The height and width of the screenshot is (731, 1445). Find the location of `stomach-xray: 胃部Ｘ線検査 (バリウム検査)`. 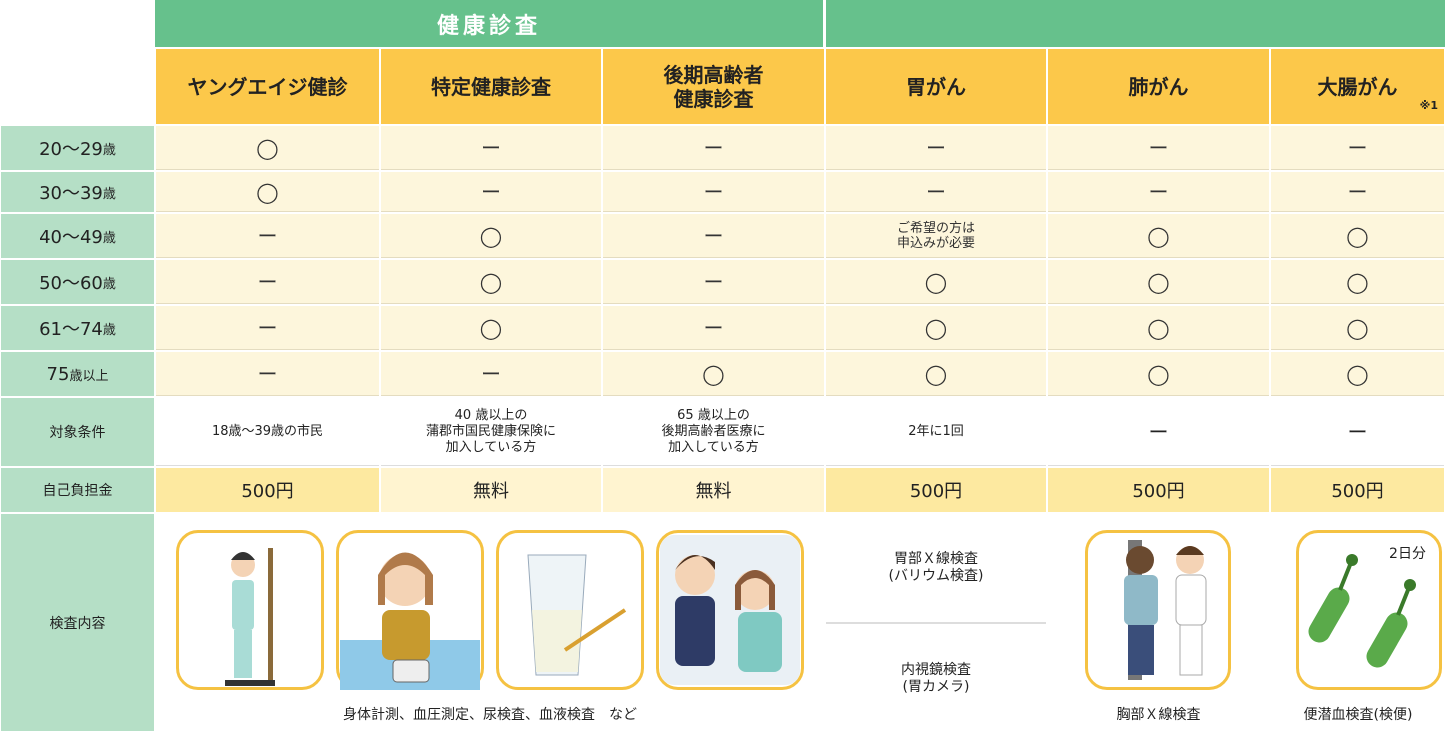

stomach-xray: 胃部Ｘ線検査 (バリウム検査) is located at coordinates (936, 569).